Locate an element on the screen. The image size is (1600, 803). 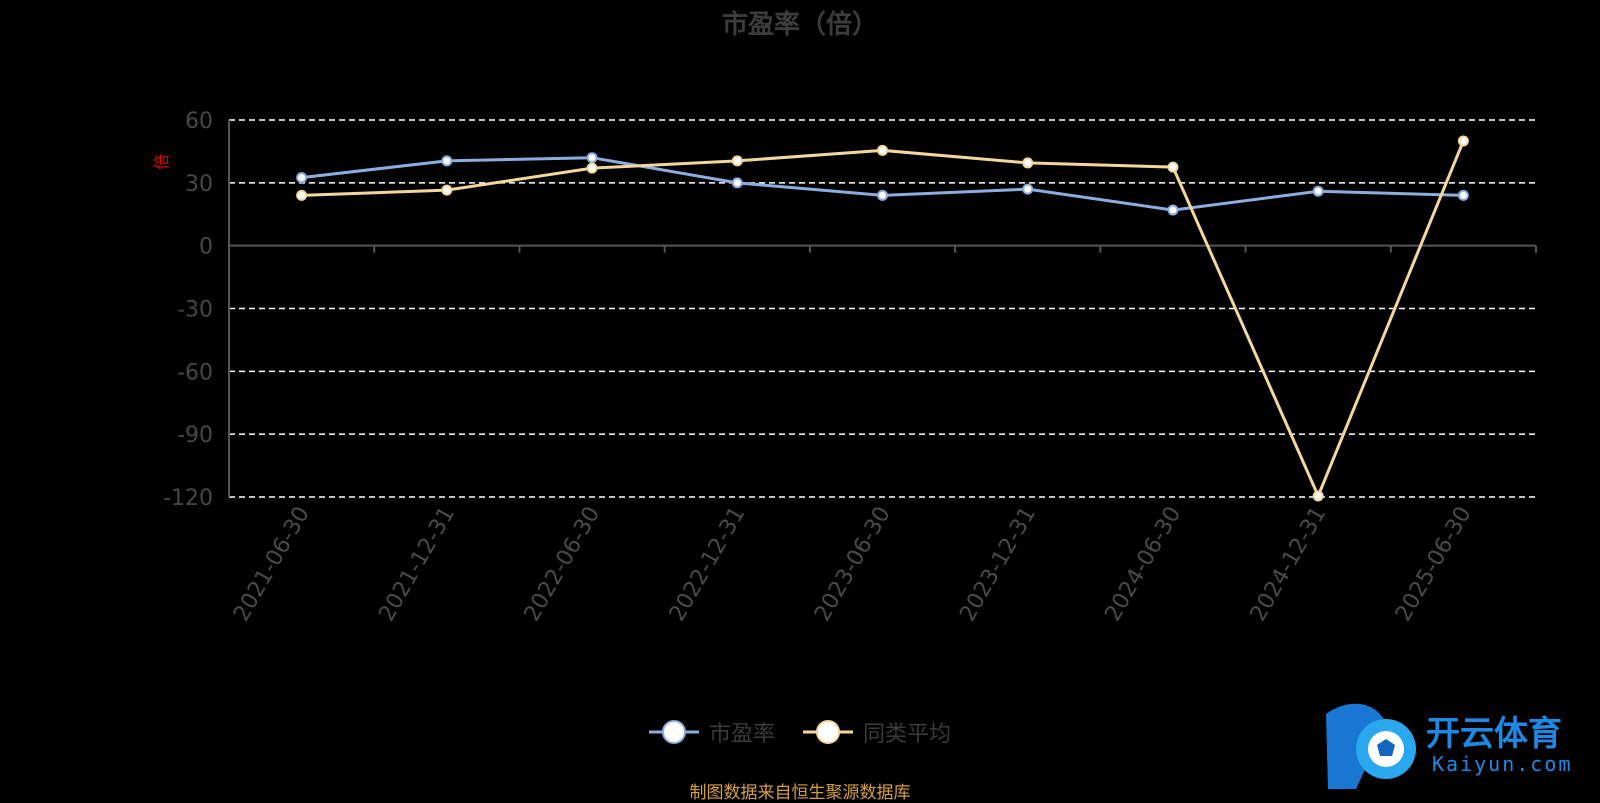
y-tick-label: 0 is located at coordinates (206, 247).